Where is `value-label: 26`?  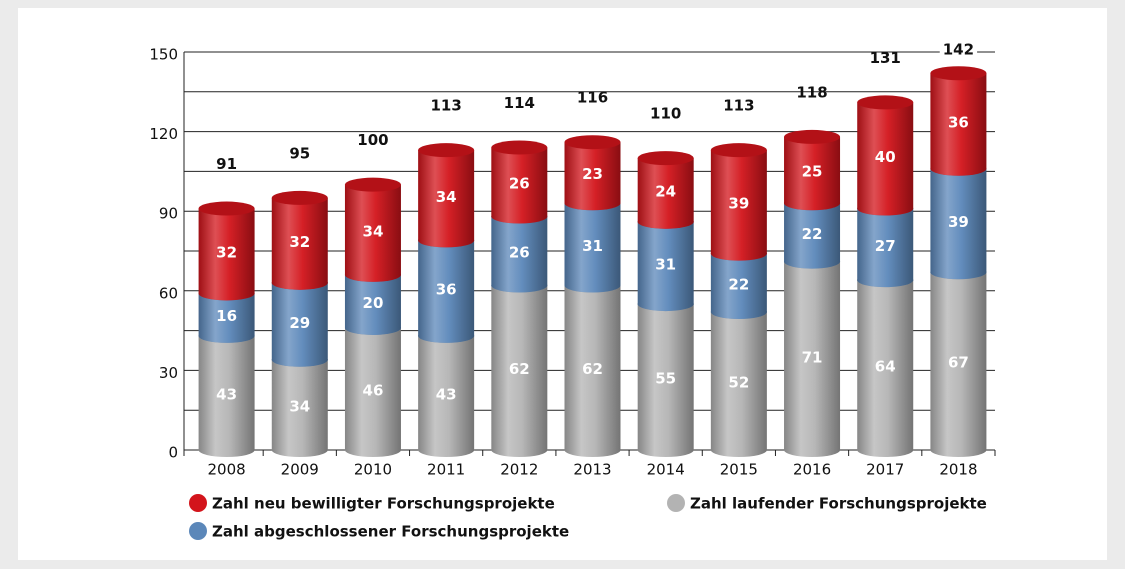
value-label: 26 is located at coordinates (519, 184).